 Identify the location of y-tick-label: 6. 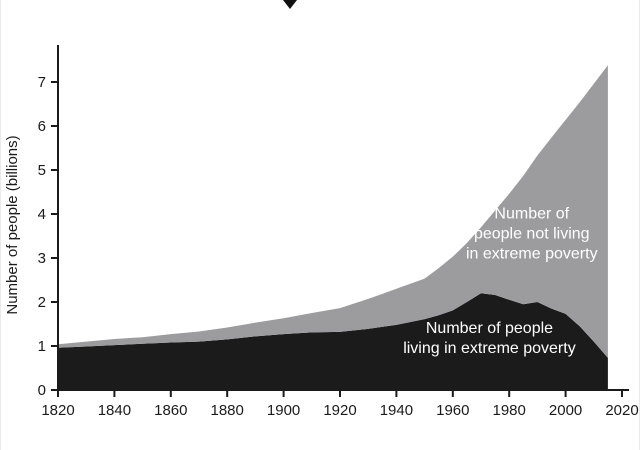
(42, 126).